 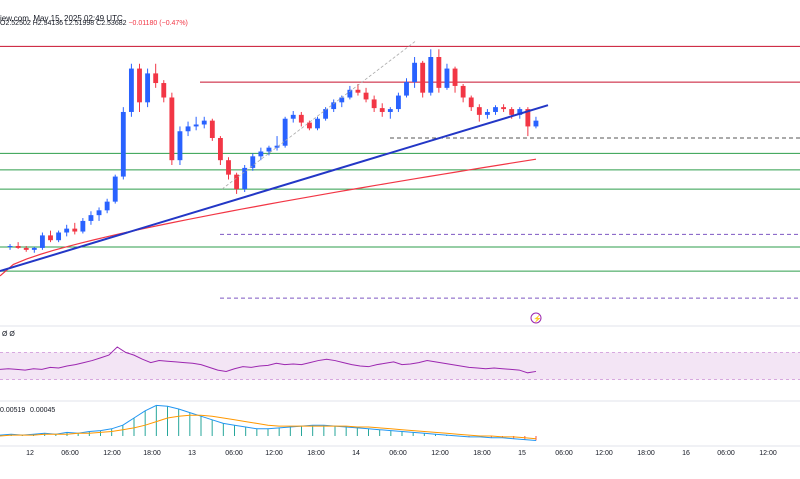 What do you see at coordinates (158, 23) in the screenshot?
I see `ohlc-change: −0.01180 (−0.47%)` at bounding box center [158, 23].